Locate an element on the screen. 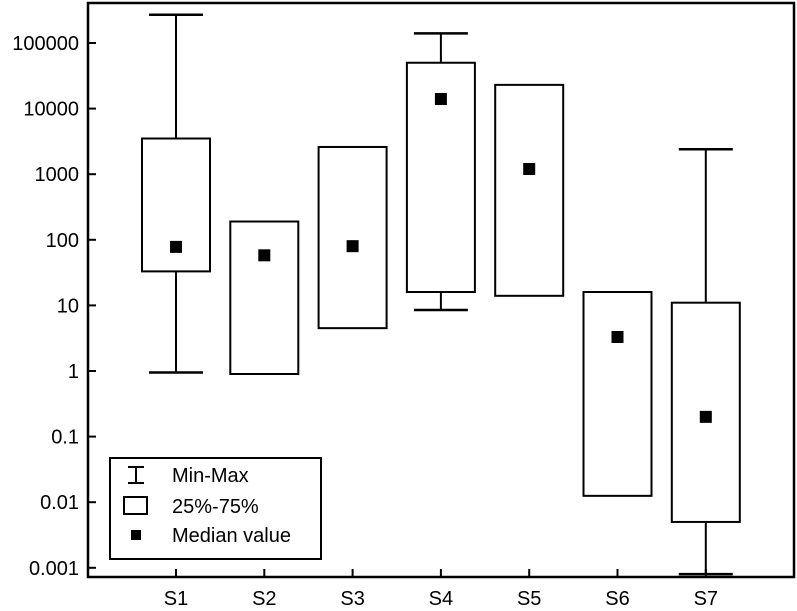  x-tick-label: S4 is located at coordinates (441, 599).